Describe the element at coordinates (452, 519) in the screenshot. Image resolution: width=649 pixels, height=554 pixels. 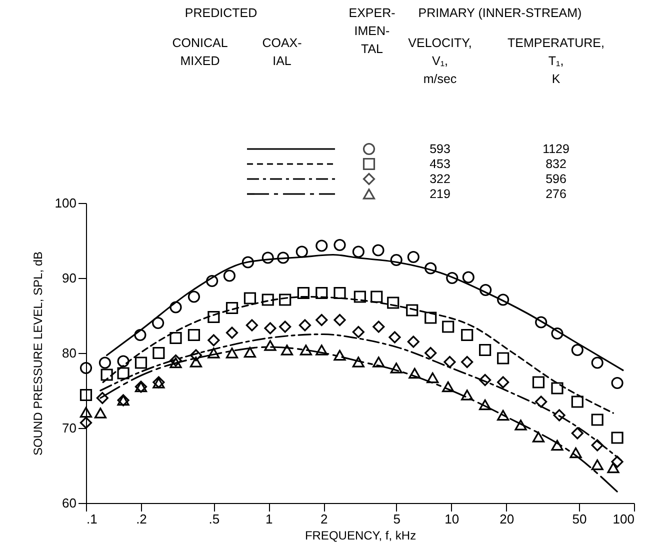
I see `x-tick-label: 10` at that location.